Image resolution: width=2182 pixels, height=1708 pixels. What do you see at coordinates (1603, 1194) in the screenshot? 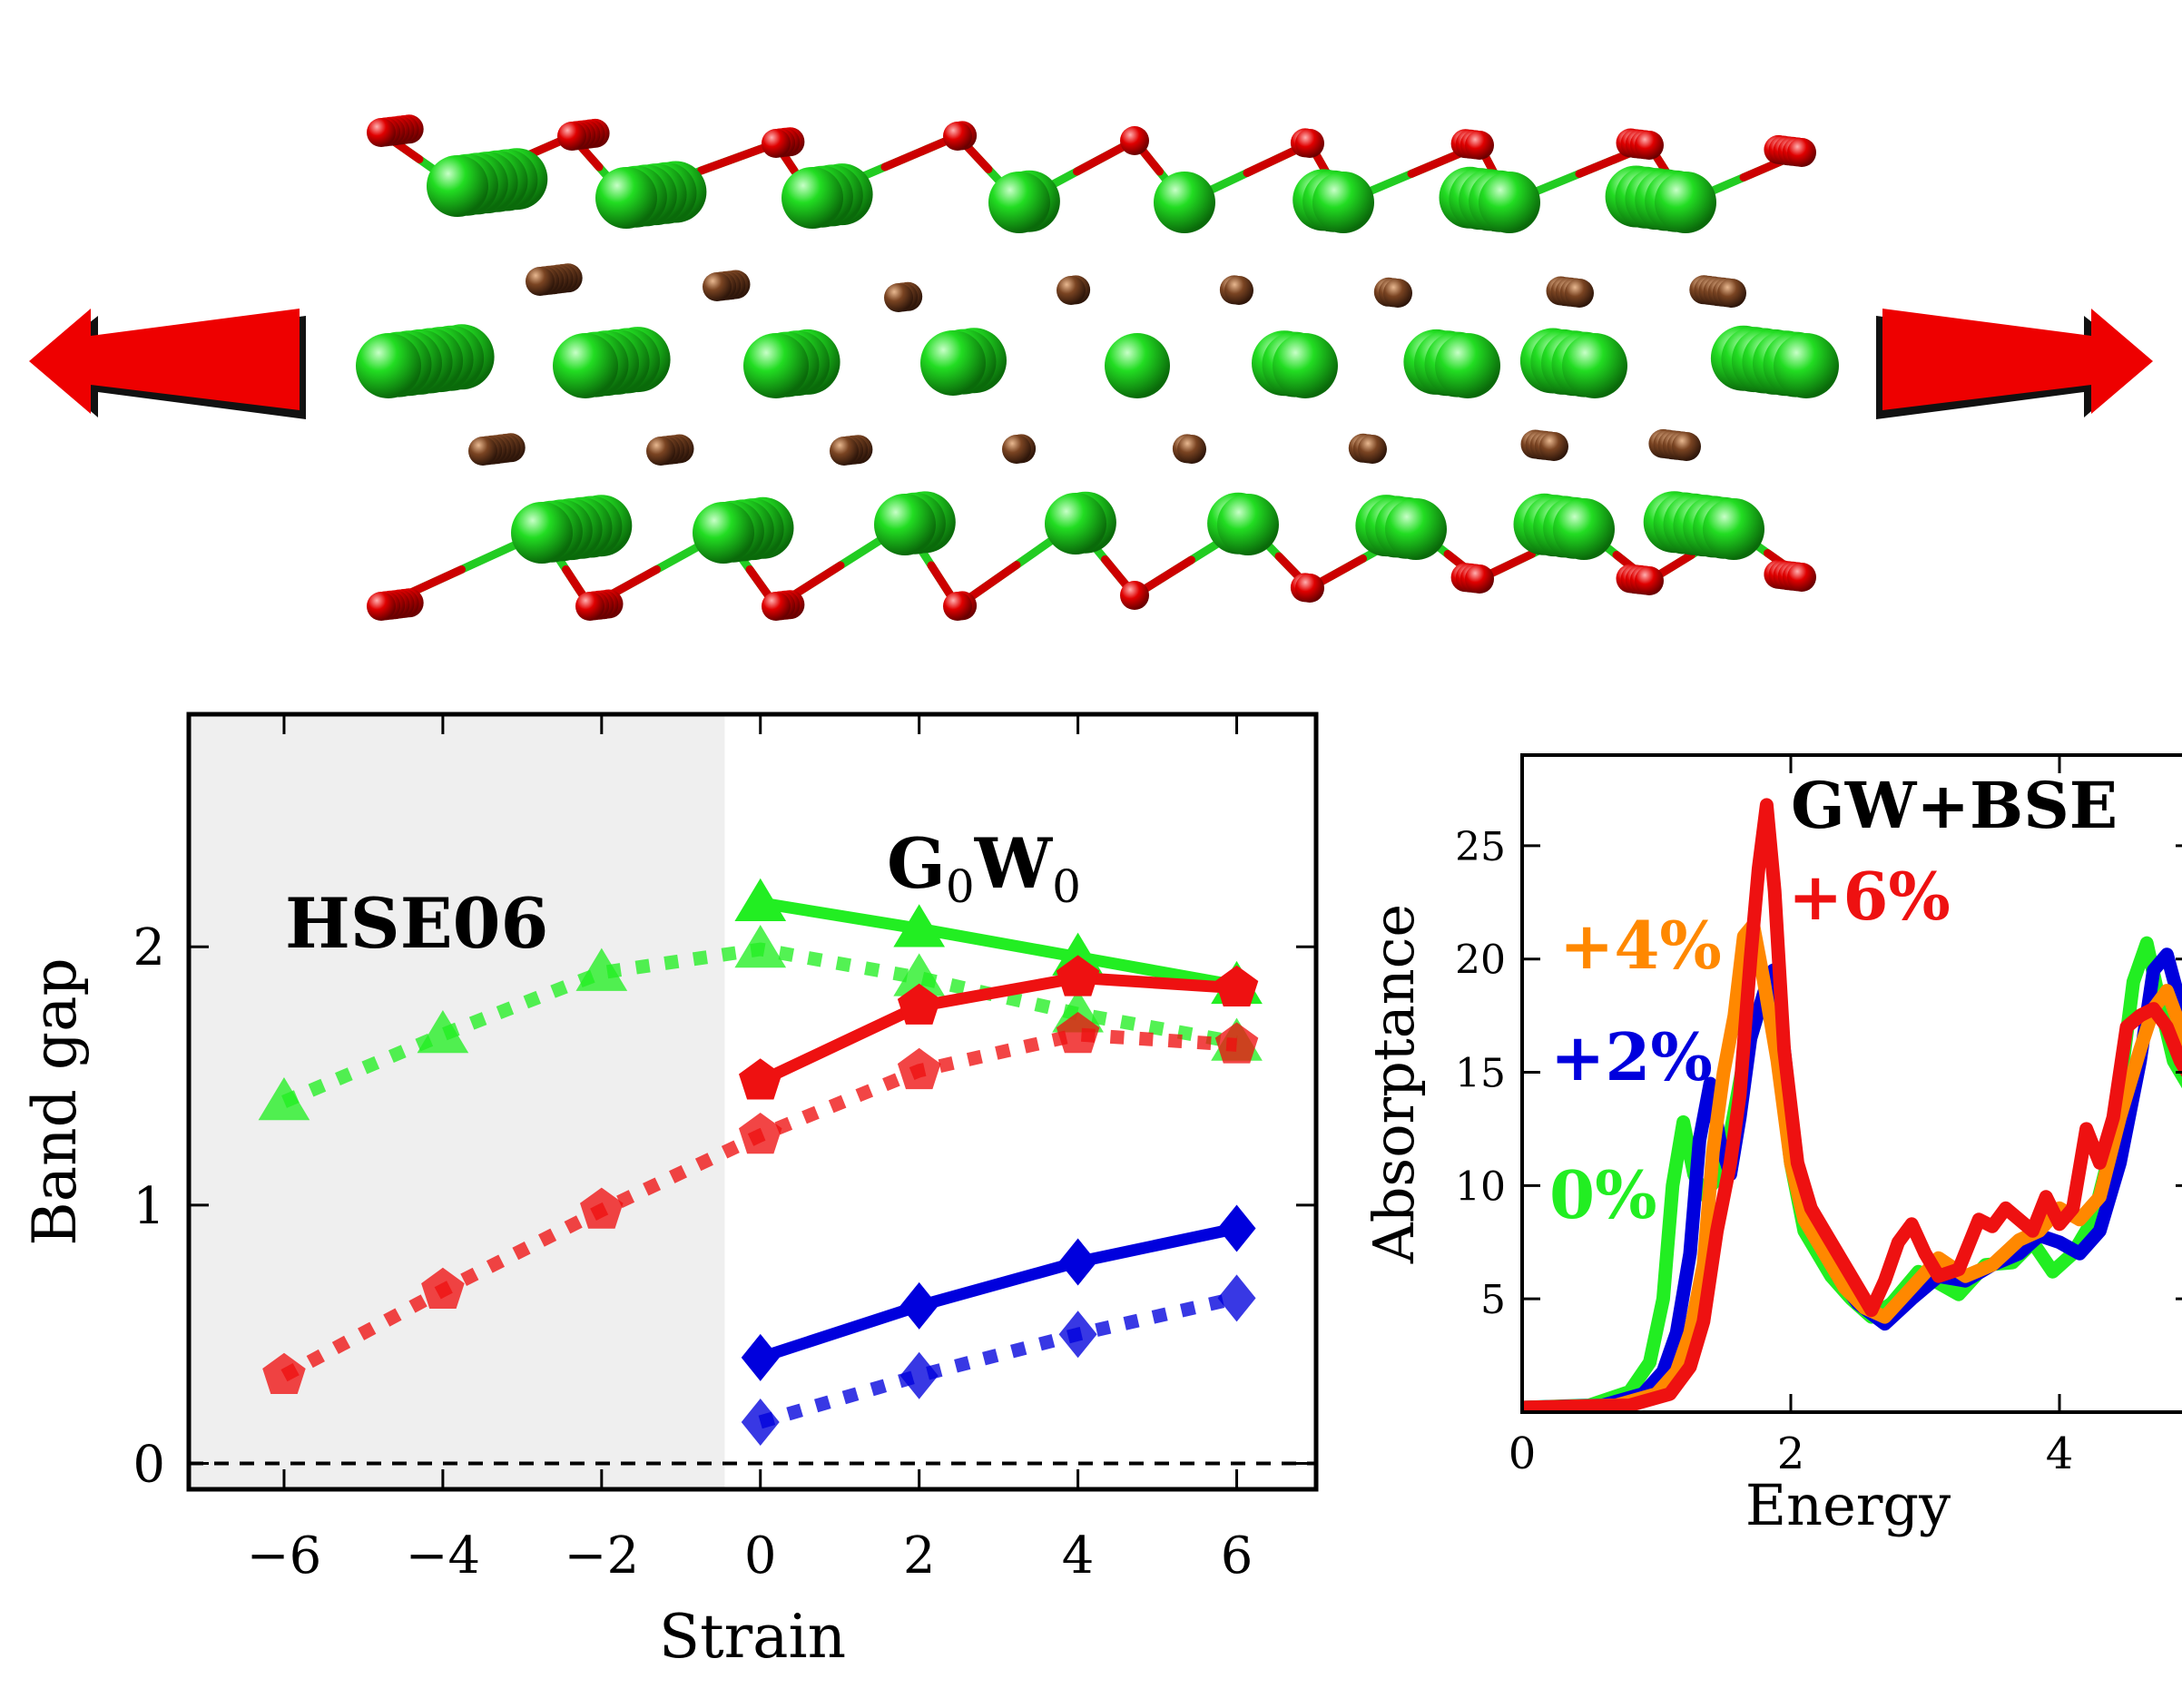
I see `curve-label-0: 0%` at bounding box center [1603, 1194].